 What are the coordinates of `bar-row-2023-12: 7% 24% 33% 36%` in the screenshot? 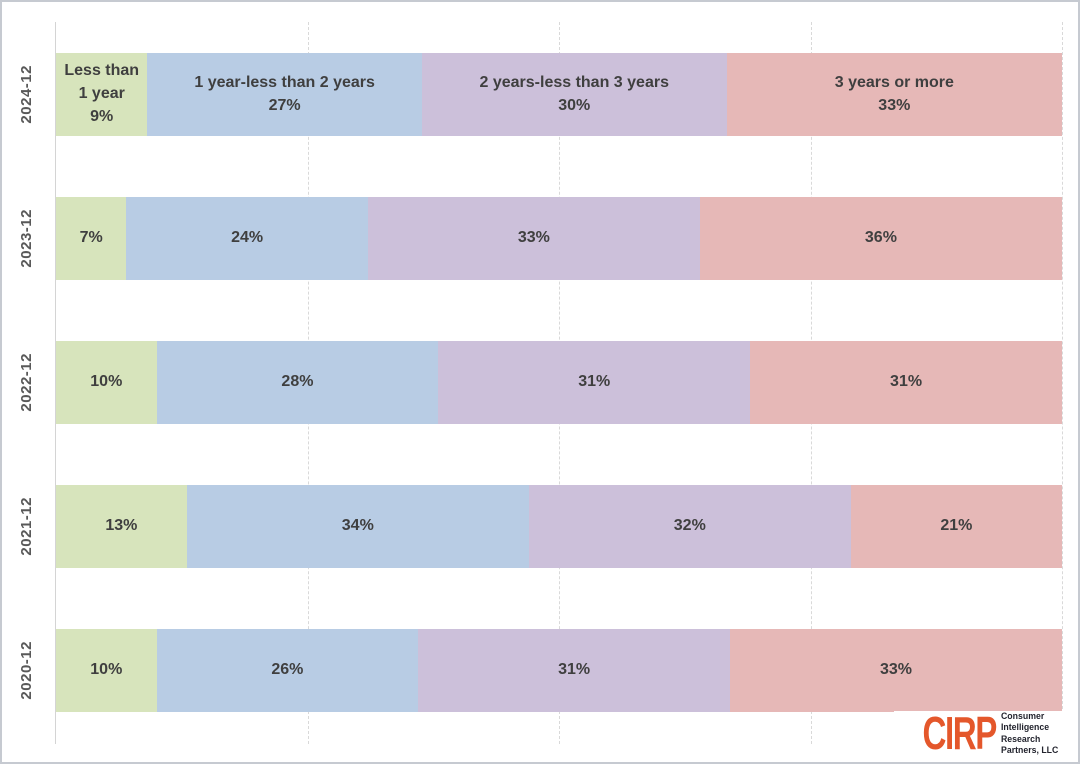 It's located at (559, 238).